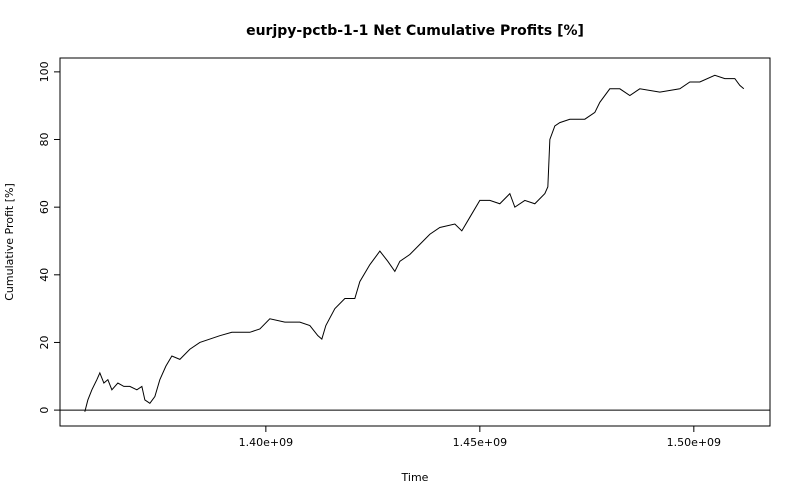  What do you see at coordinates (694, 442) in the screenshot?
I see `x-tick-label: 1.50e+09` at bounding box center [694, 442].